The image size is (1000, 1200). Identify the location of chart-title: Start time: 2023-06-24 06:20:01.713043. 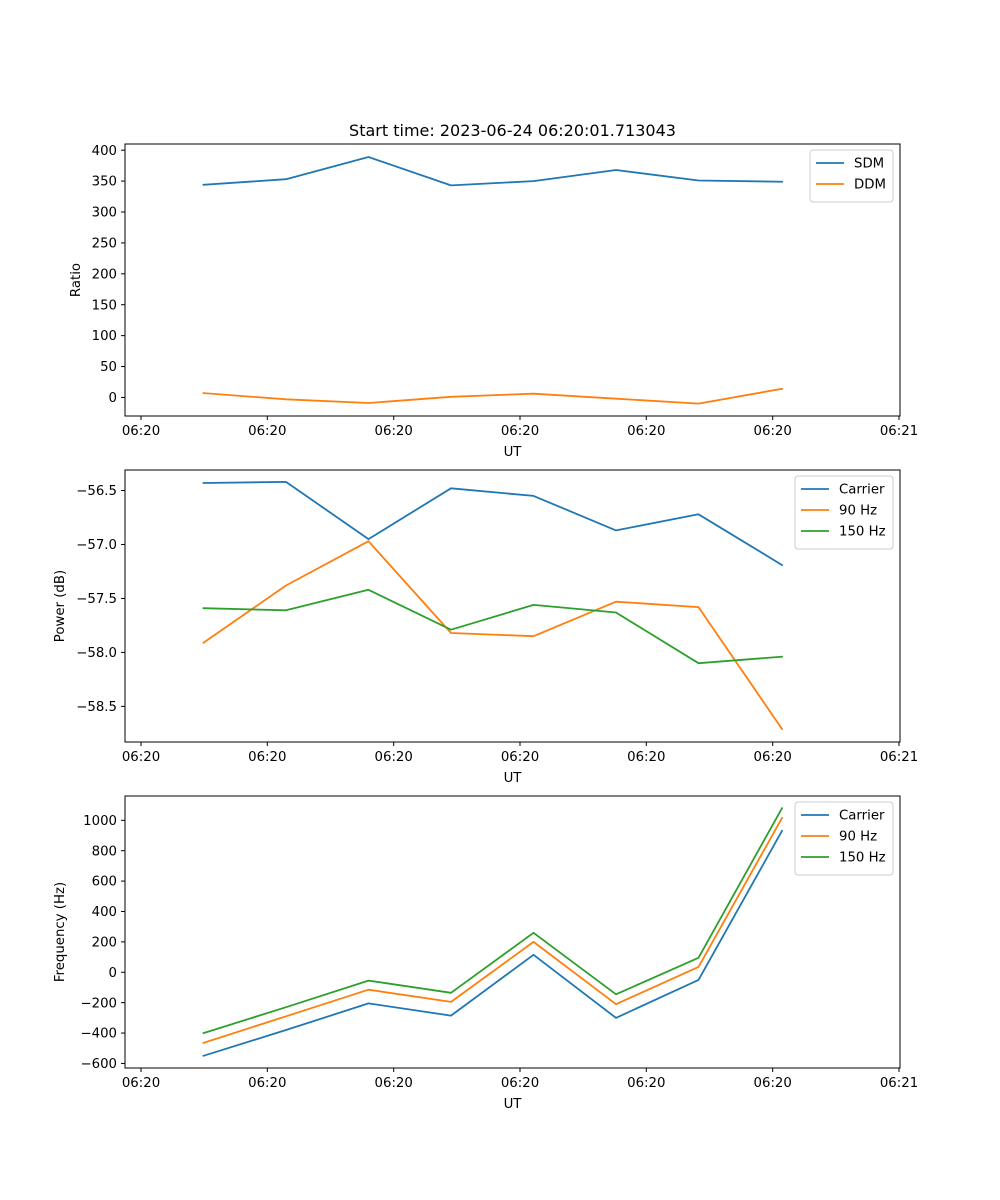
(512, 130).